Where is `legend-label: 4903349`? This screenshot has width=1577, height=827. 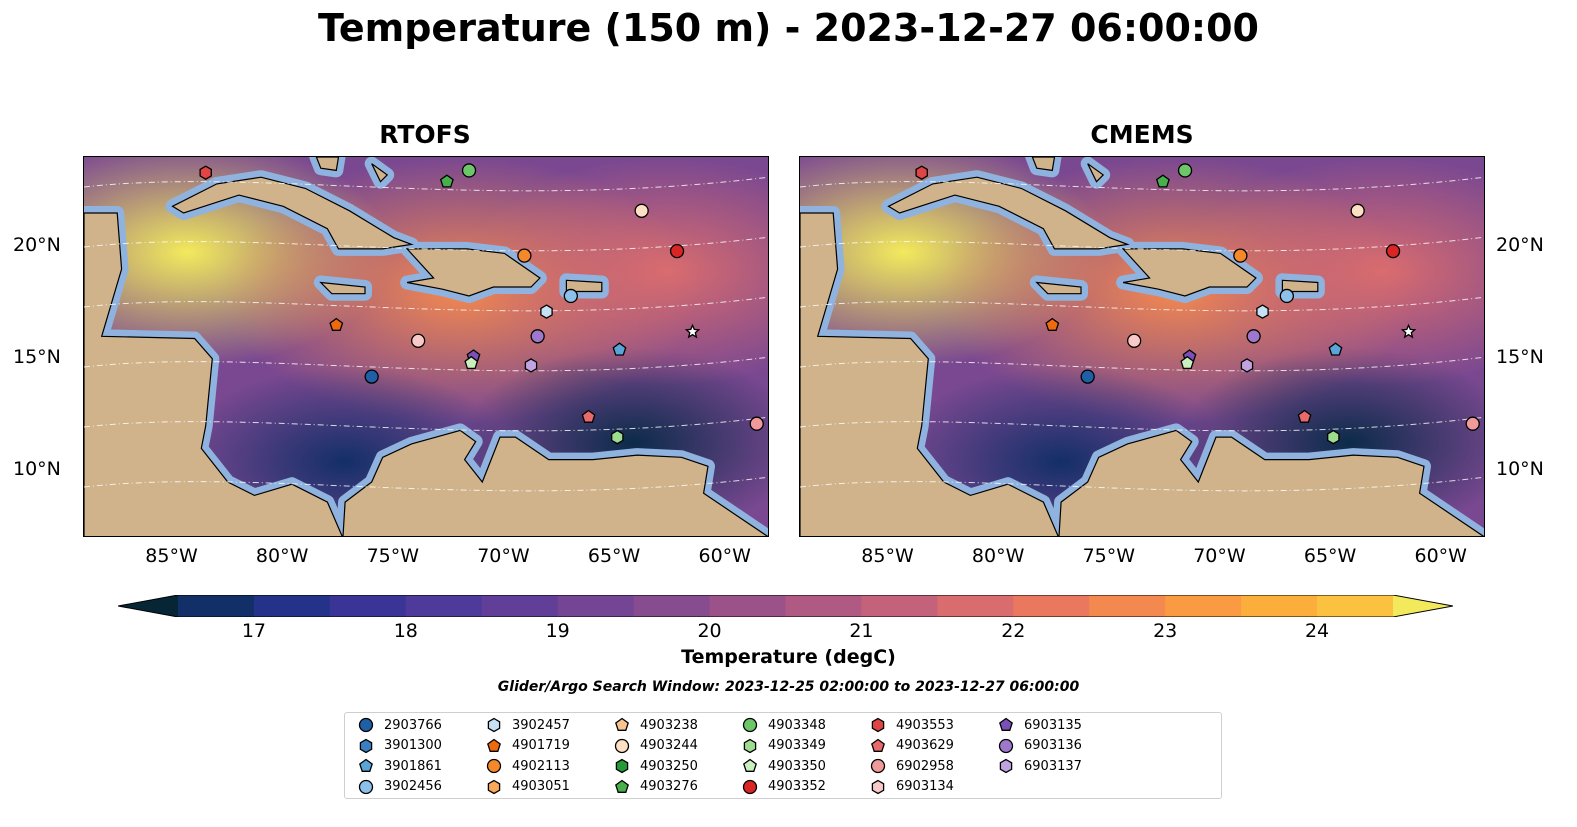 legend-label: 4903349 is located at coordinates (797, 745).